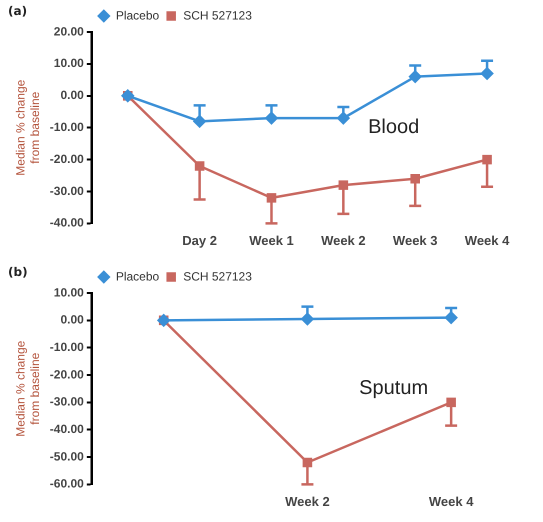 The width and height of the screenshot is (543, 522). I want to click on y-tick-label: -60.00, so click(67, 483).